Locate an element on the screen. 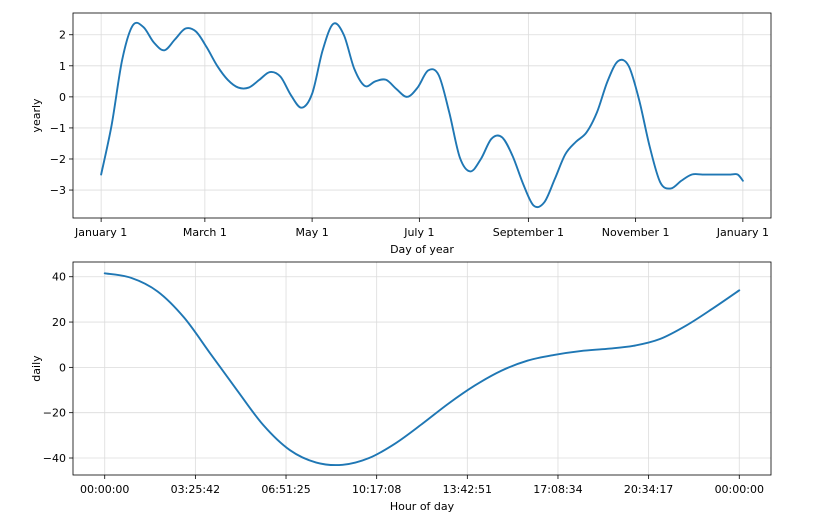 The image size is (831, 522). yearly-x-tick-label: May 1 is located at coordinates (311, 232).